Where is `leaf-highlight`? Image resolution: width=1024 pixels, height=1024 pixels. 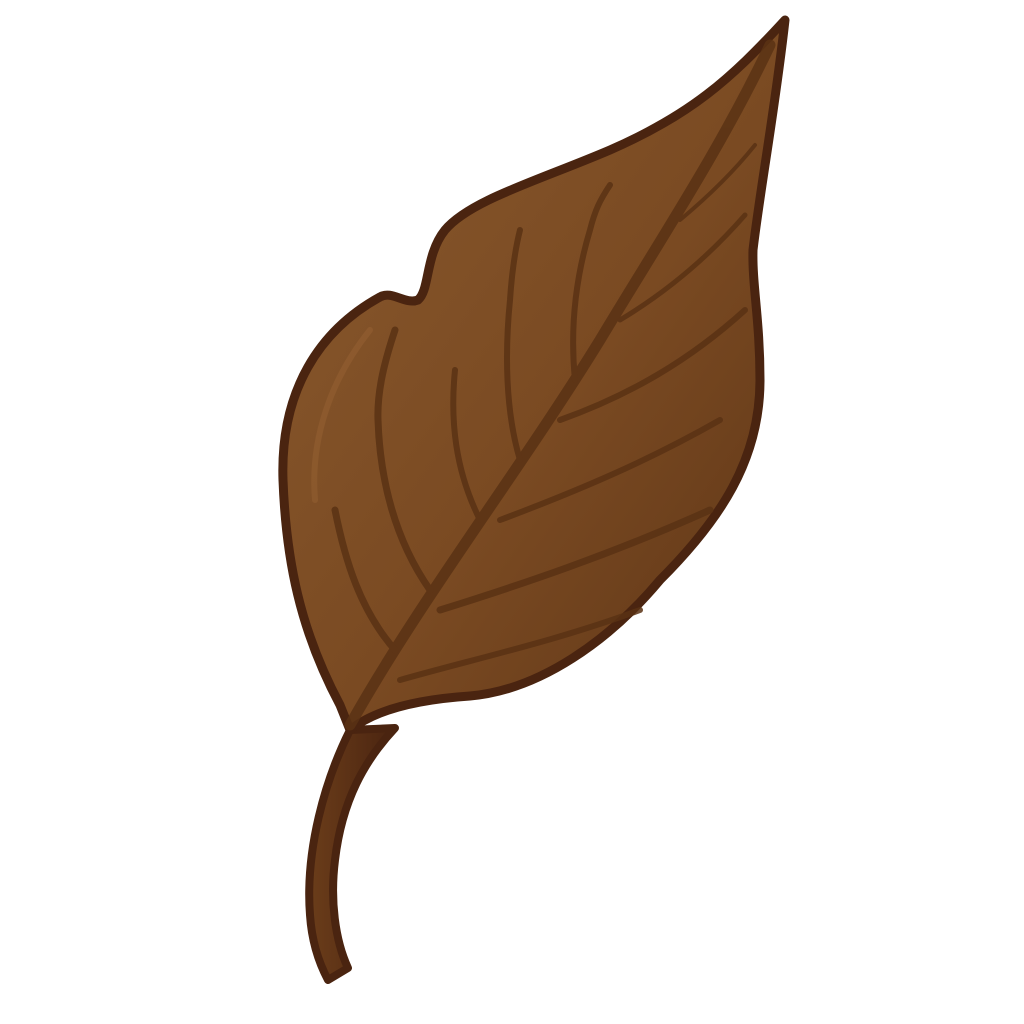
leaf-highlight is located at coordinates (342, 415).